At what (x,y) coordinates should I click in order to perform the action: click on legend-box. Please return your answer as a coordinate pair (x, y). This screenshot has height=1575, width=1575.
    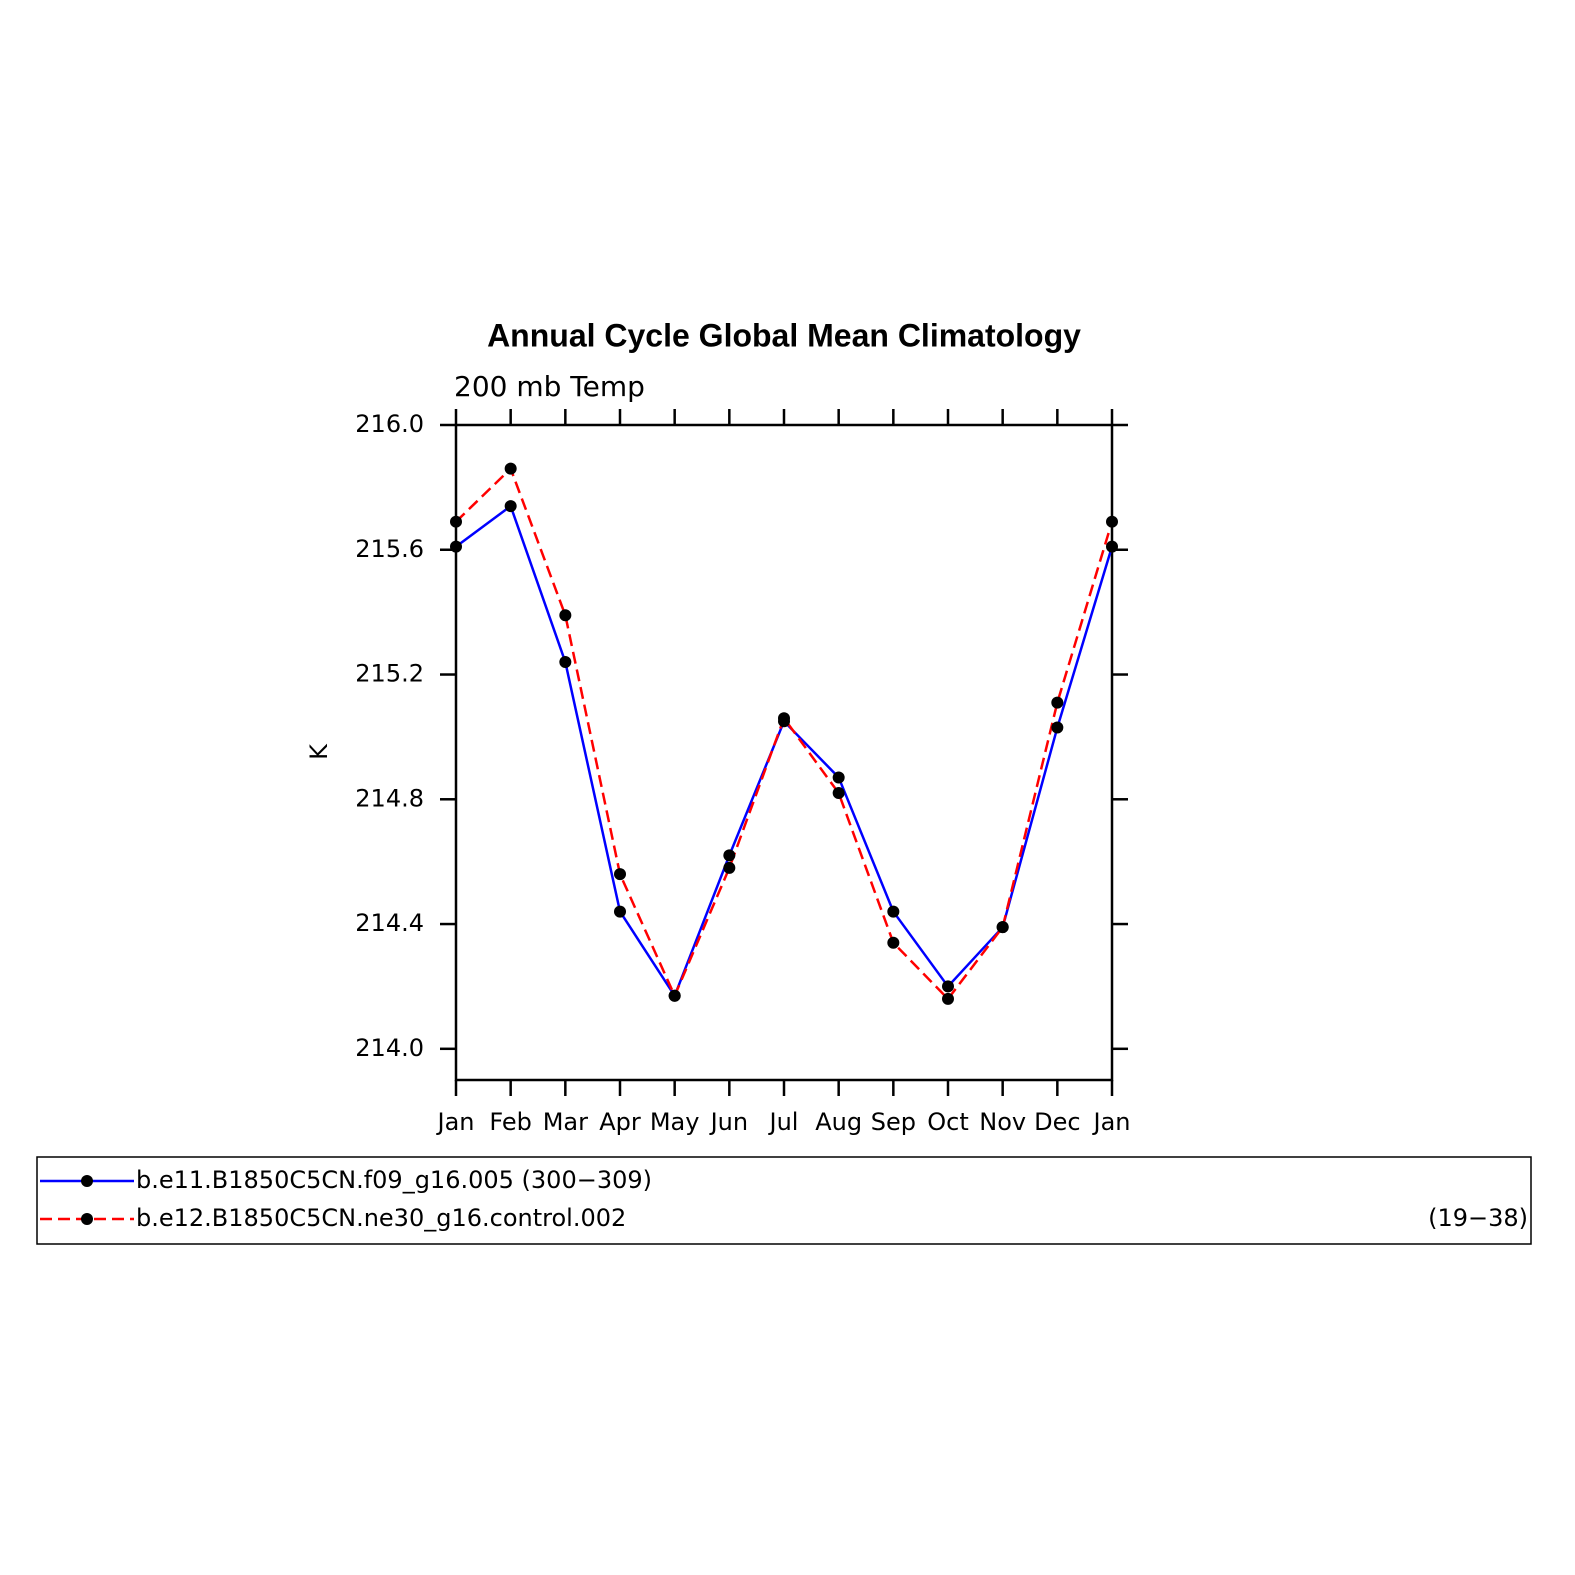
    Looking at the image, I should click on (784, 1200).